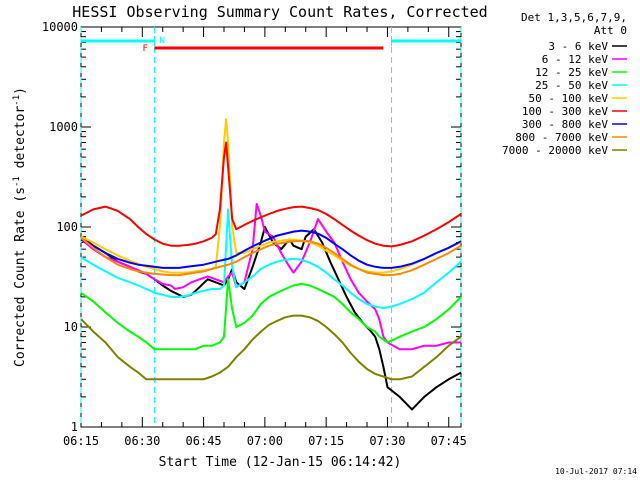  What do you see at coordinates (162, 41) in the screenshot?
I see `night-flag-label: N` at bounding box center [162, 41].